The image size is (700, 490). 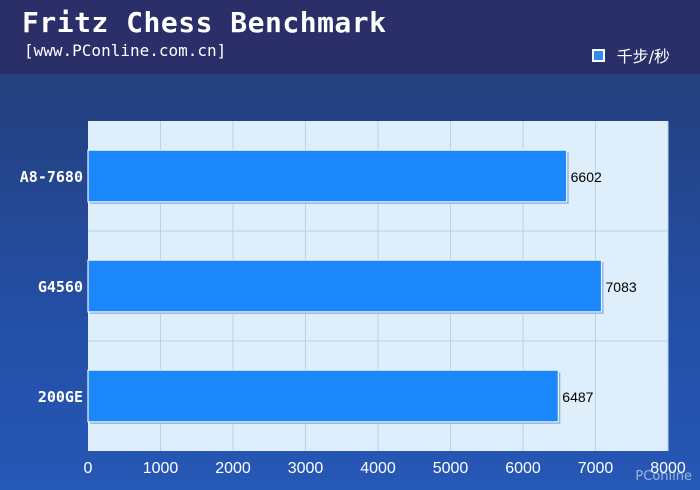 What do you see at coordinates (51, 177) in the screenshot?
I see `category-label: A8-7680` at bounding box center [51, 177].